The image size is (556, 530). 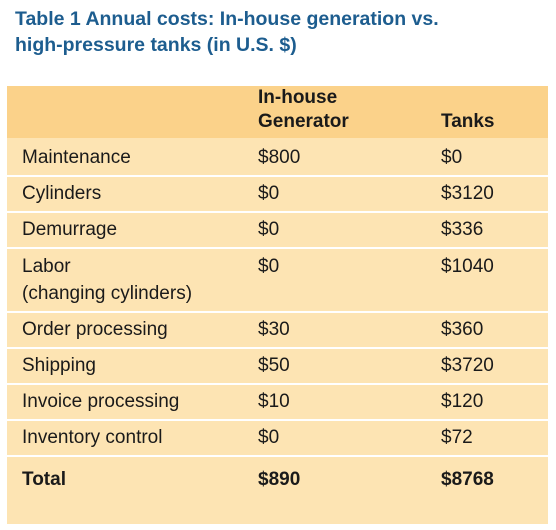 I want to click on header-generator-line-2: Generator, so click(x=303, y=121).